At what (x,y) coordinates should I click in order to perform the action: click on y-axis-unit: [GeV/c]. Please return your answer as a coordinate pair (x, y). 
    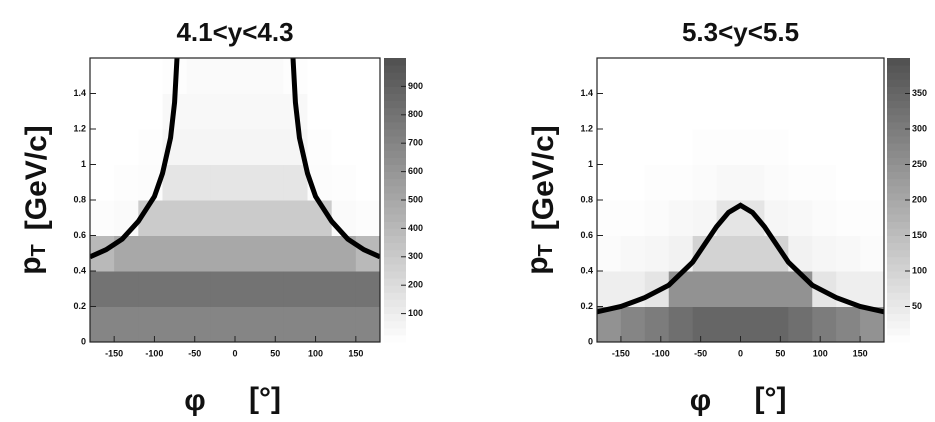
    Looking at the image, I should click on (543, 177).